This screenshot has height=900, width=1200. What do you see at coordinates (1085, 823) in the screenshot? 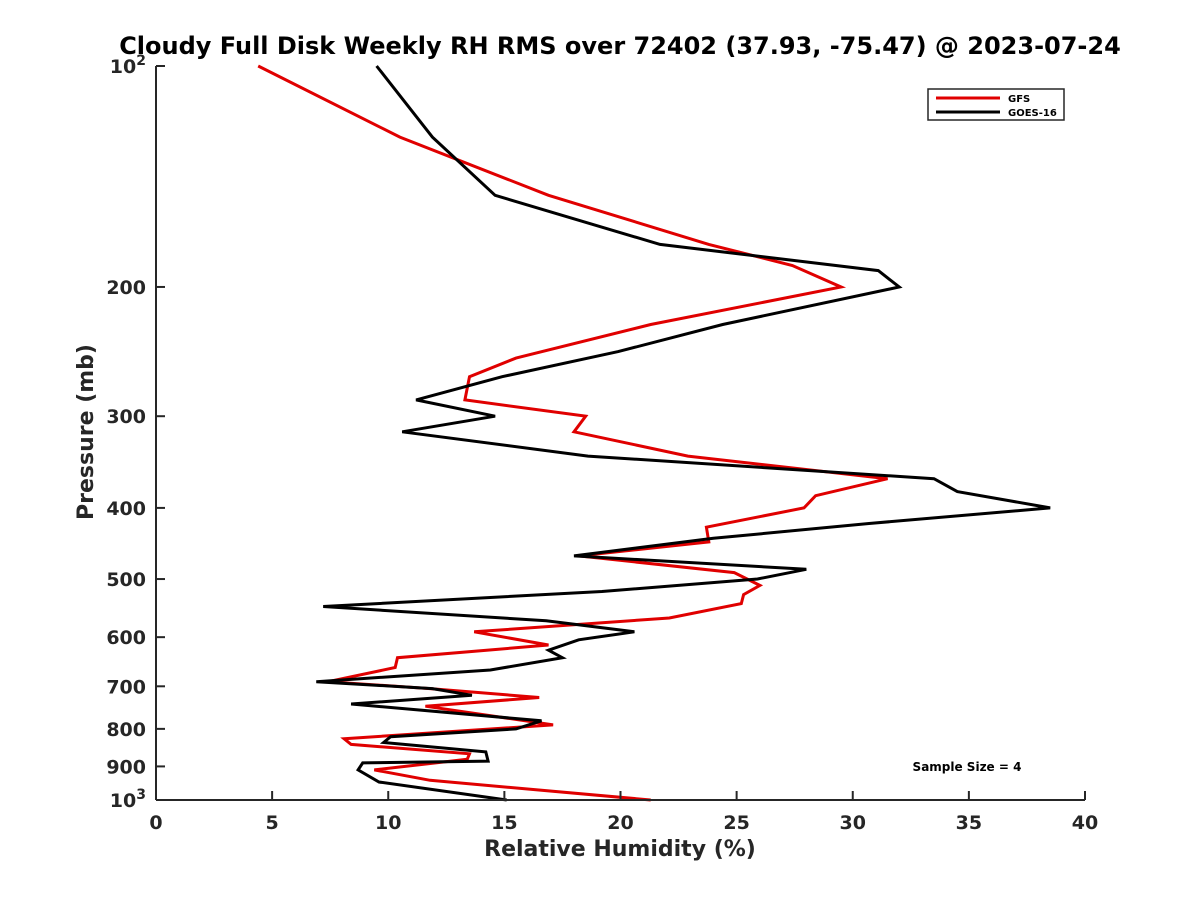
I see `x-tick-label: 40` at bounding box center [1085, 823].